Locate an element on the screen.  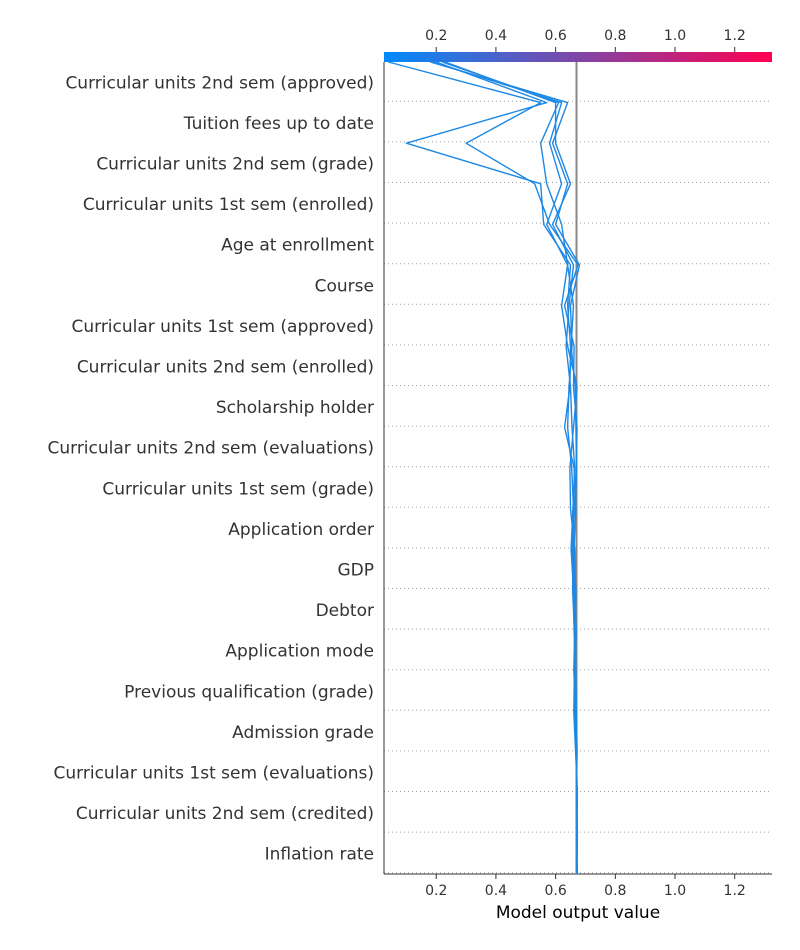
feature-label: Curricular units 2nd sem (enrolled) is located at coordinates (225, 368).